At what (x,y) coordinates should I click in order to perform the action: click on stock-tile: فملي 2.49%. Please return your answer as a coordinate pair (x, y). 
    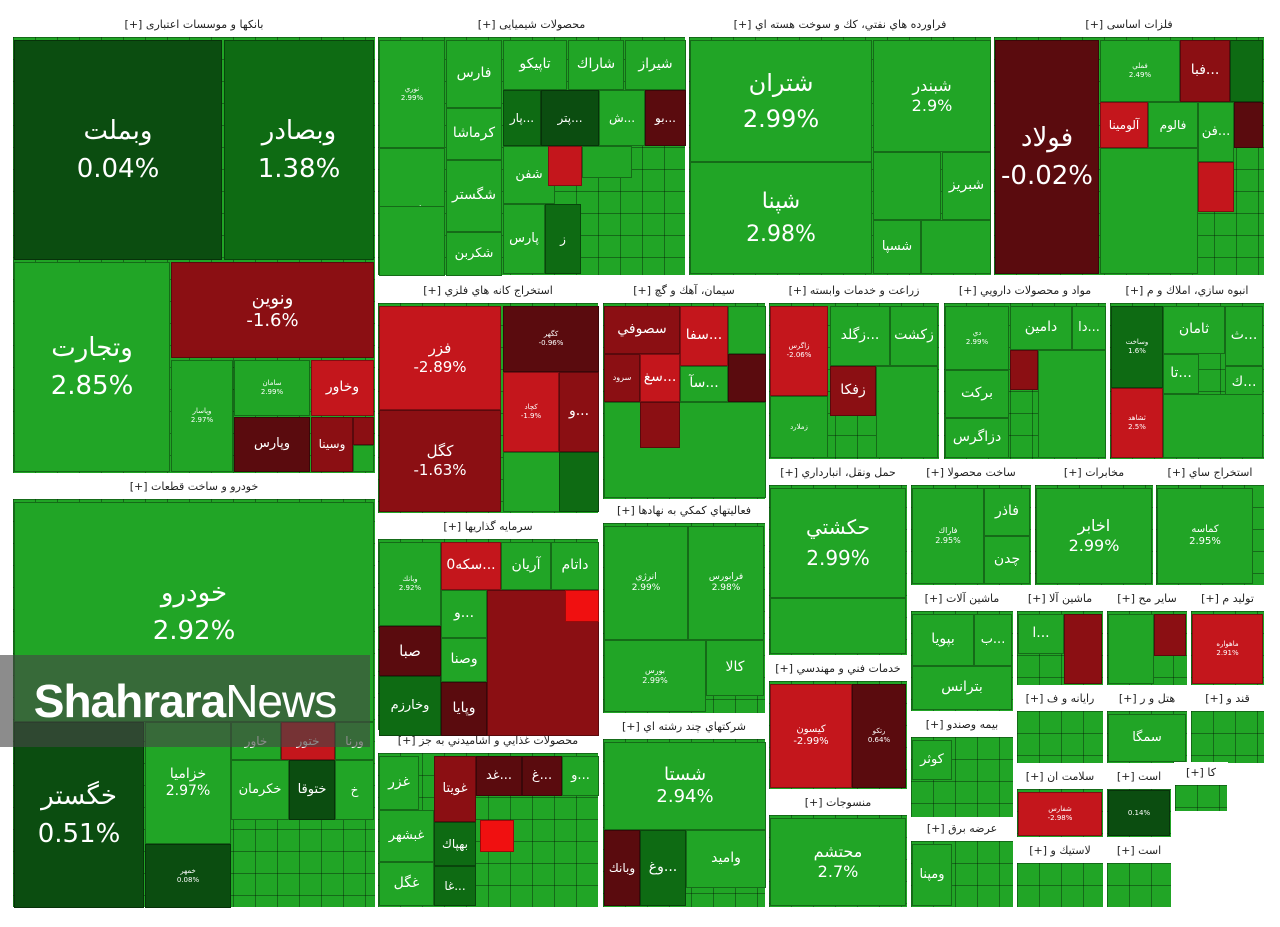
    Looking at the image, I should click on (1140, 71).